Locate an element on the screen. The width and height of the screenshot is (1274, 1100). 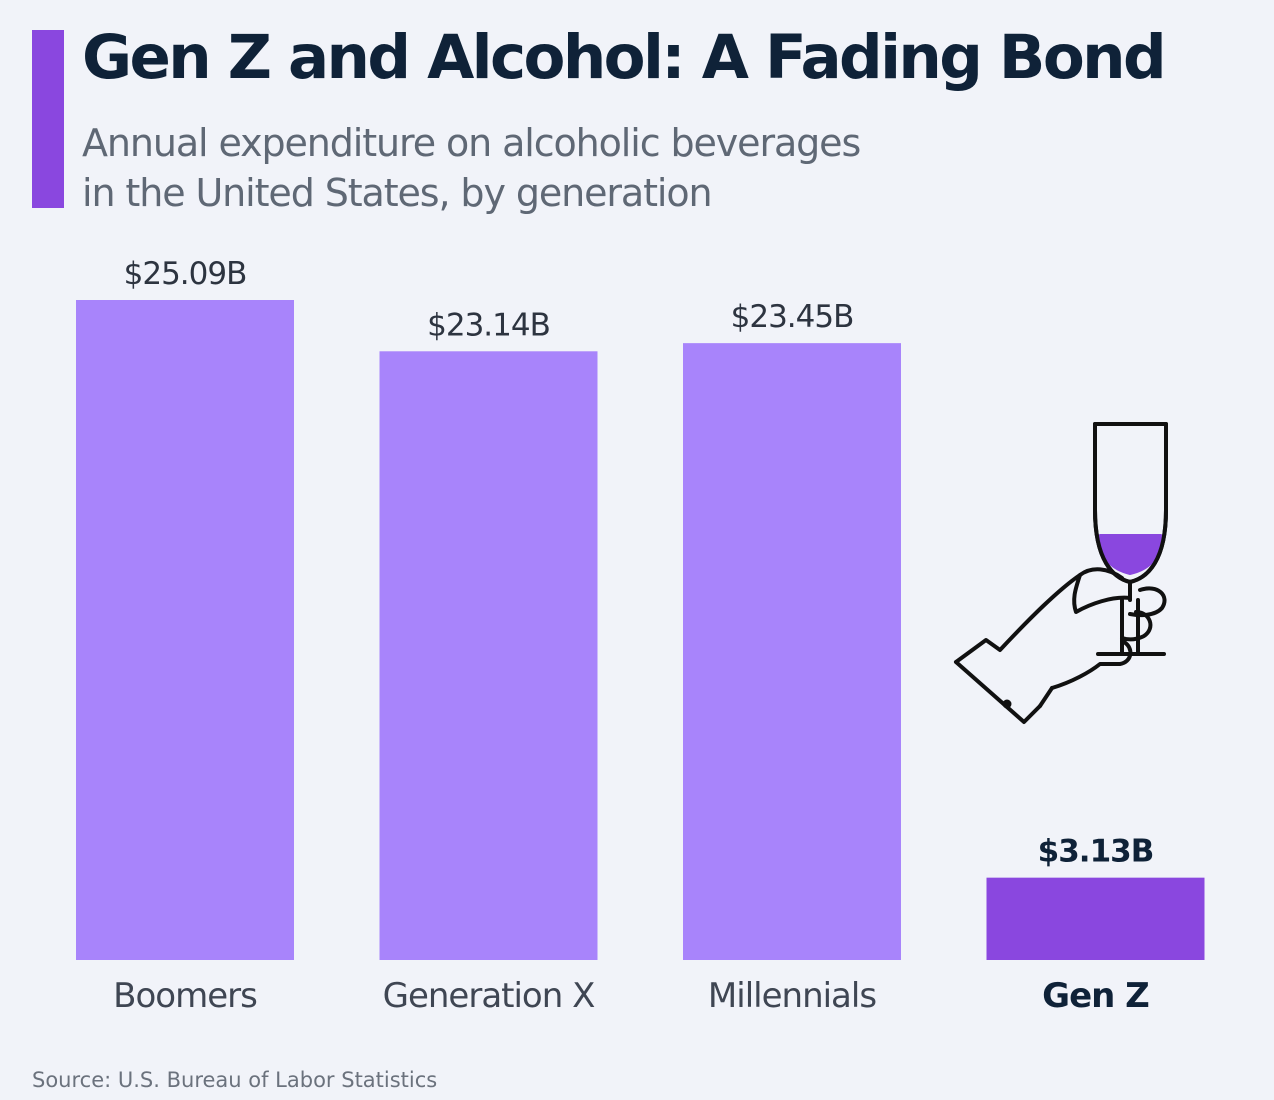
bar-millennials is located at coordinates (792, 651).